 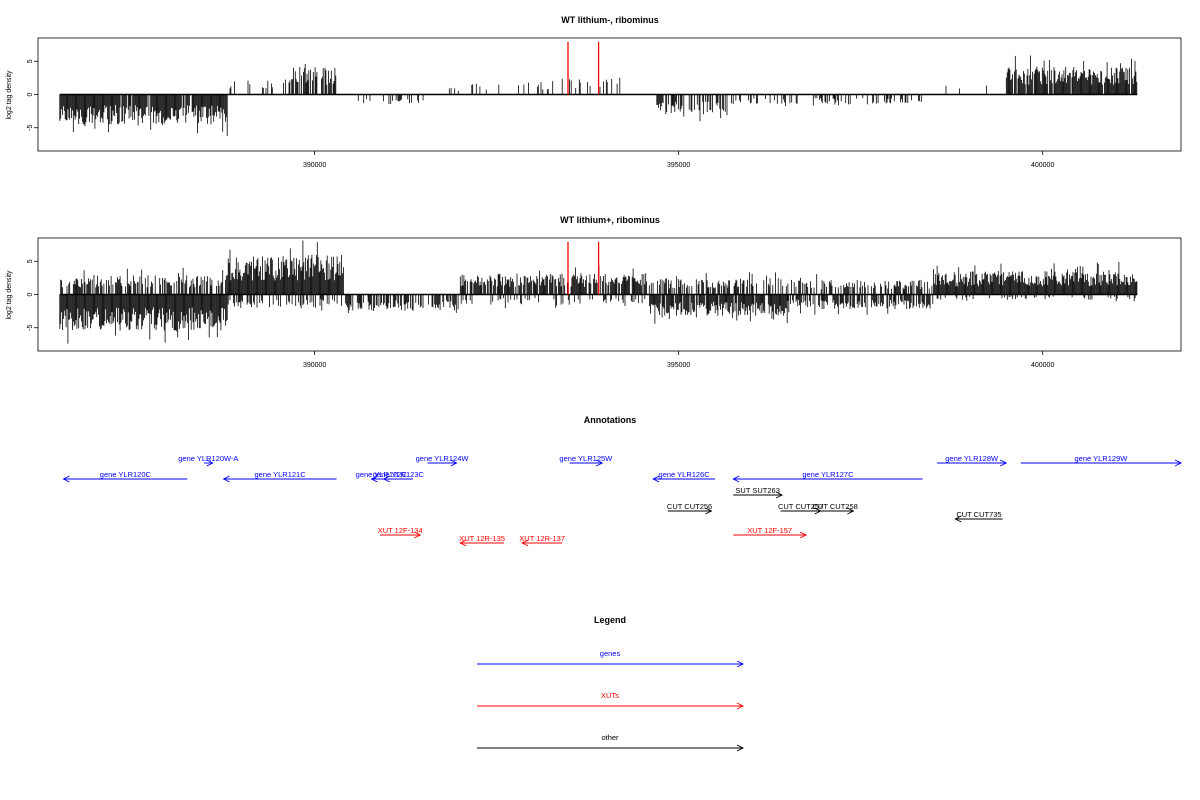 I want to click on legend-label: genes, so click(x=610, y=653).